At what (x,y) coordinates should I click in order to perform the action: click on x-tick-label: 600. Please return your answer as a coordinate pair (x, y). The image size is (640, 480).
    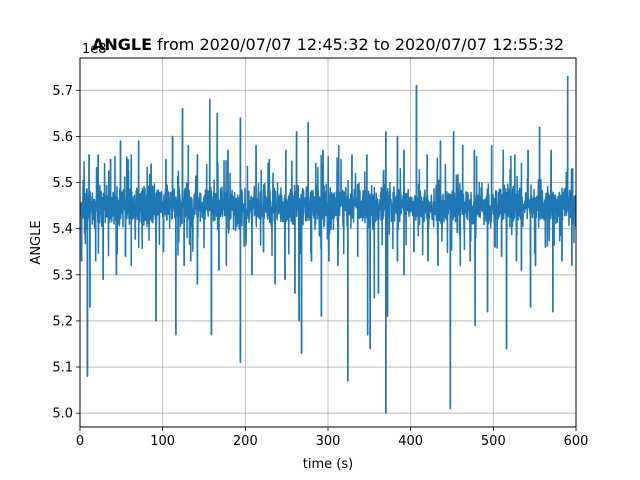
    Looking at the image, I should click on (576, 441).